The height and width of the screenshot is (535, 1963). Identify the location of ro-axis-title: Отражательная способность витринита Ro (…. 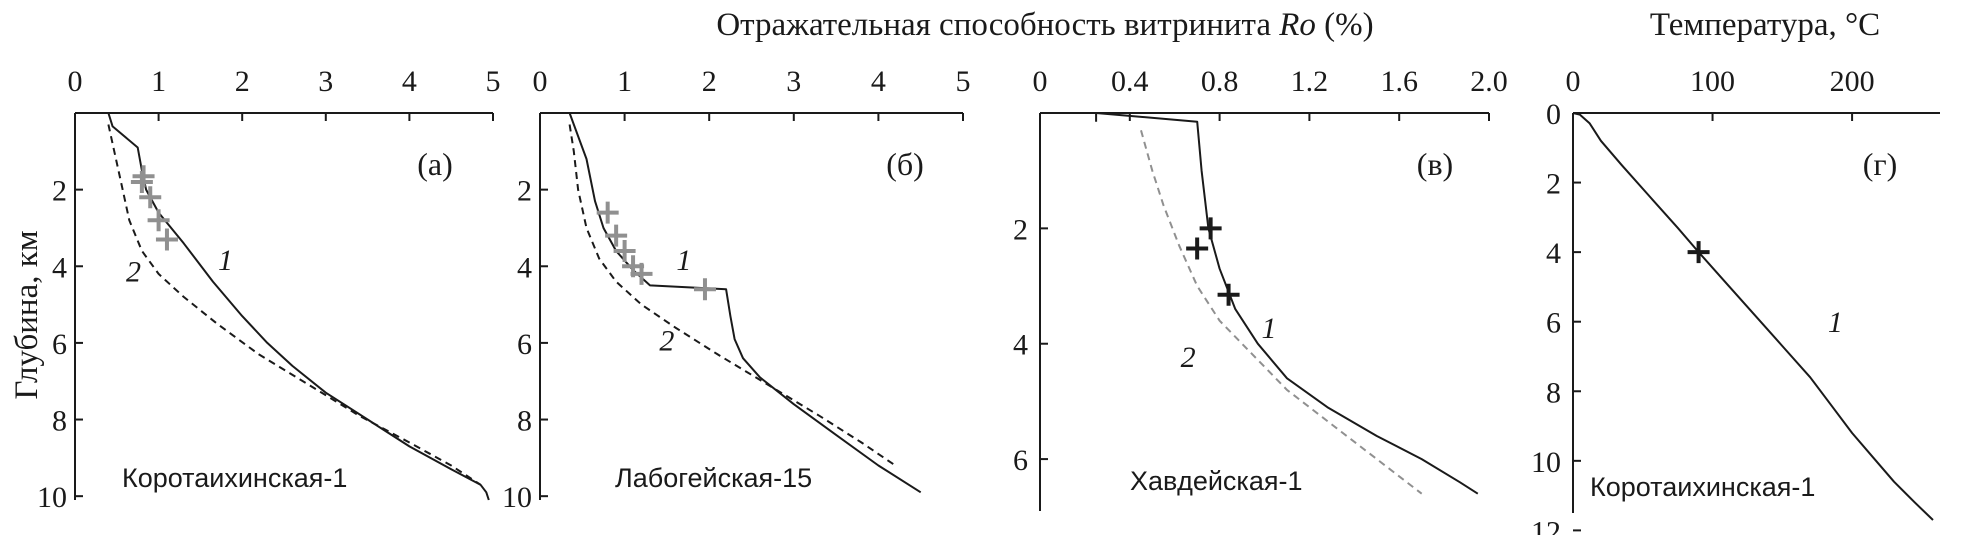
(1044, 25).